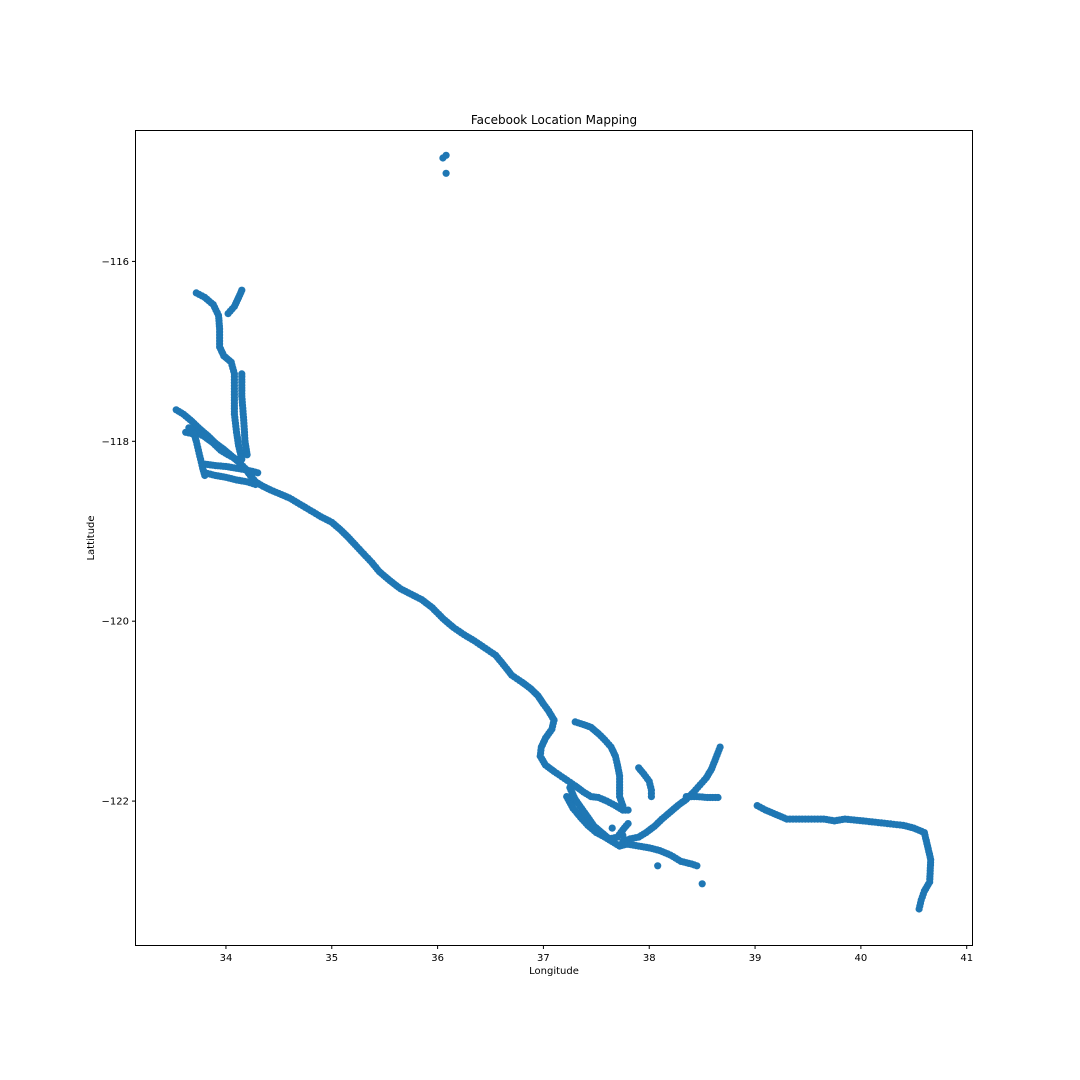 This screenshot has height=1080, width=1080. I want to click on x-axis: 34 35 36 37 38 39 40 41, so click(596, 954).